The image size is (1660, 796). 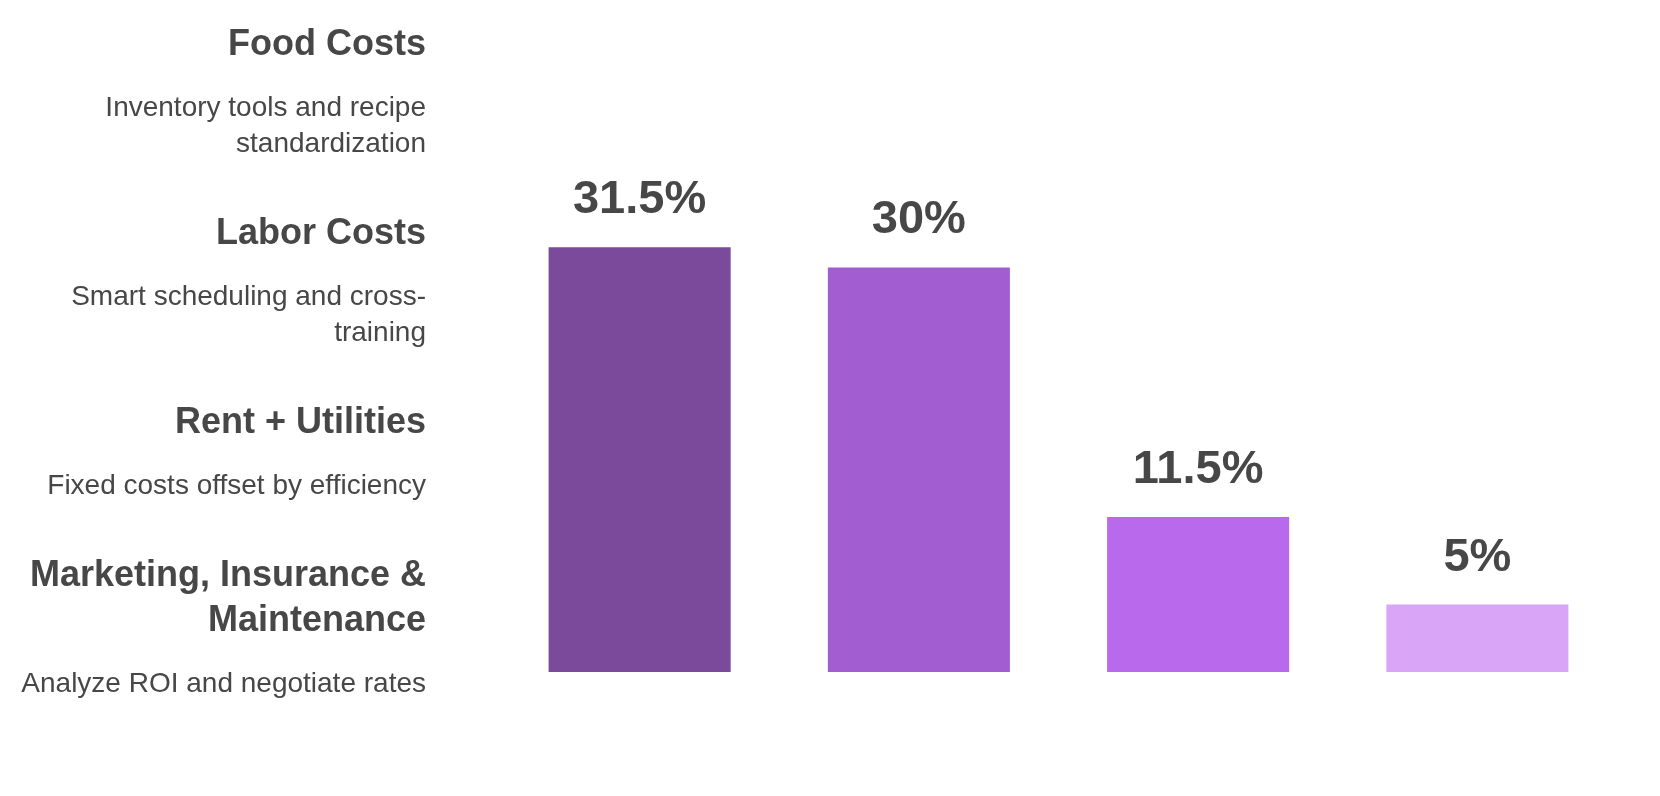 I want to click on text: Food Costs, so click(x=326, y=43).